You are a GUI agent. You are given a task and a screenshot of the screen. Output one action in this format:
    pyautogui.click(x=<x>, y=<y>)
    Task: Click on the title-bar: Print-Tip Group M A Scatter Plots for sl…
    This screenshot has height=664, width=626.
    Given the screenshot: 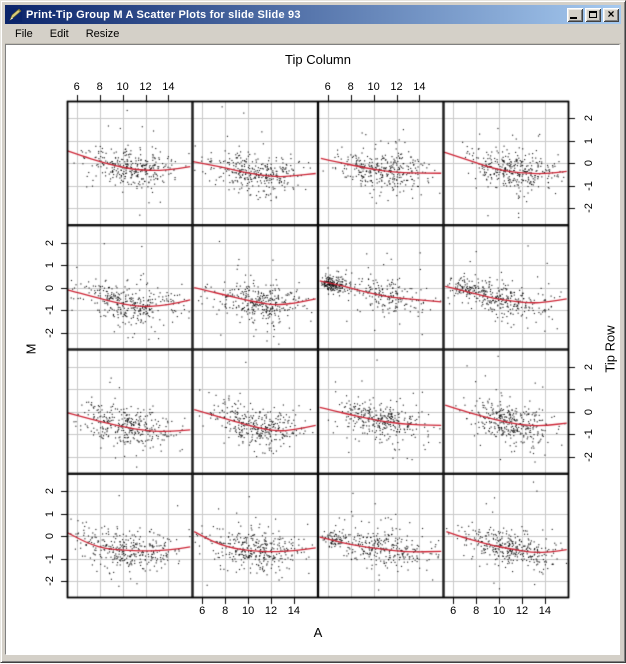 What is the action you would take?
    pyautogui.click(x=313, y=14)
    